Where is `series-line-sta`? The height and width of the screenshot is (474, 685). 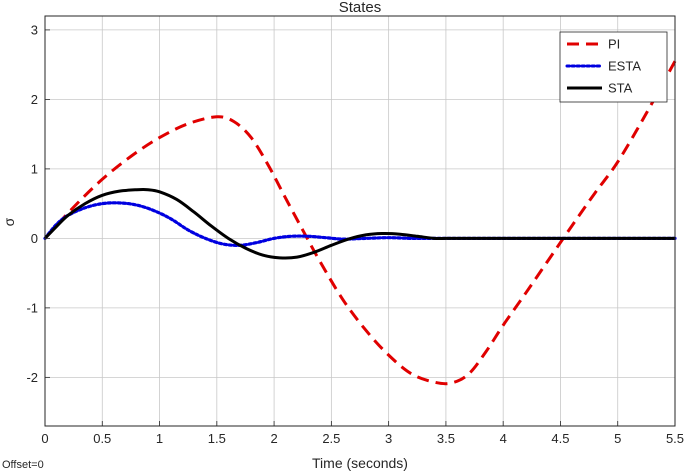
series-line-sta is located at coordinates (359, 224).